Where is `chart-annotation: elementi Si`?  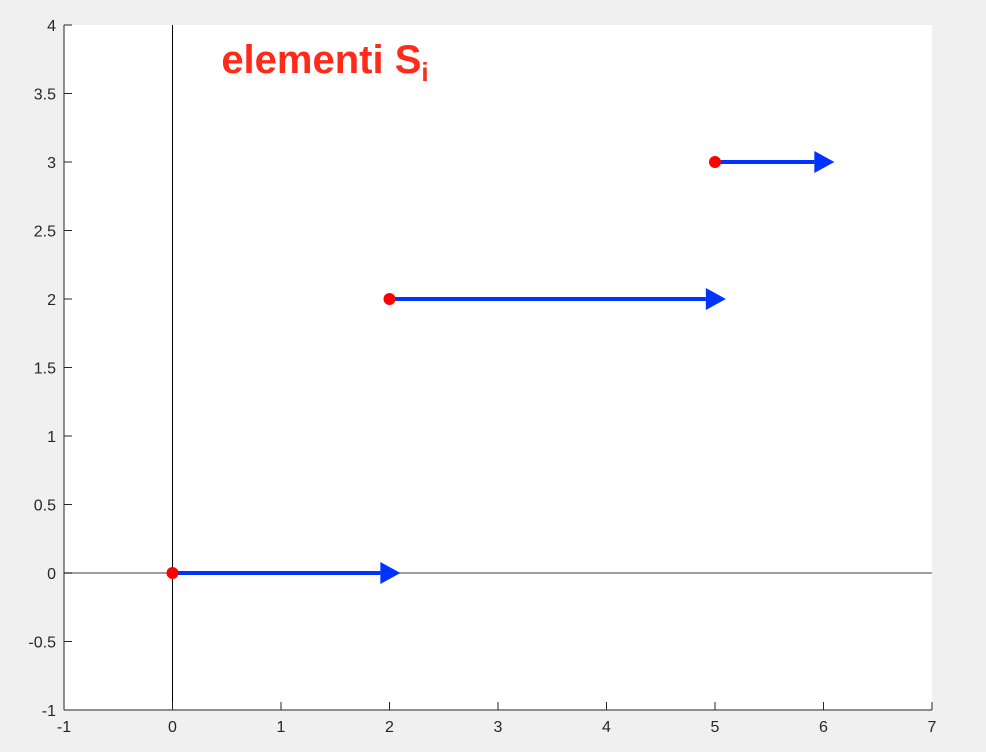
chart-annotation: elementi Si is located at coordinates (324, 62).